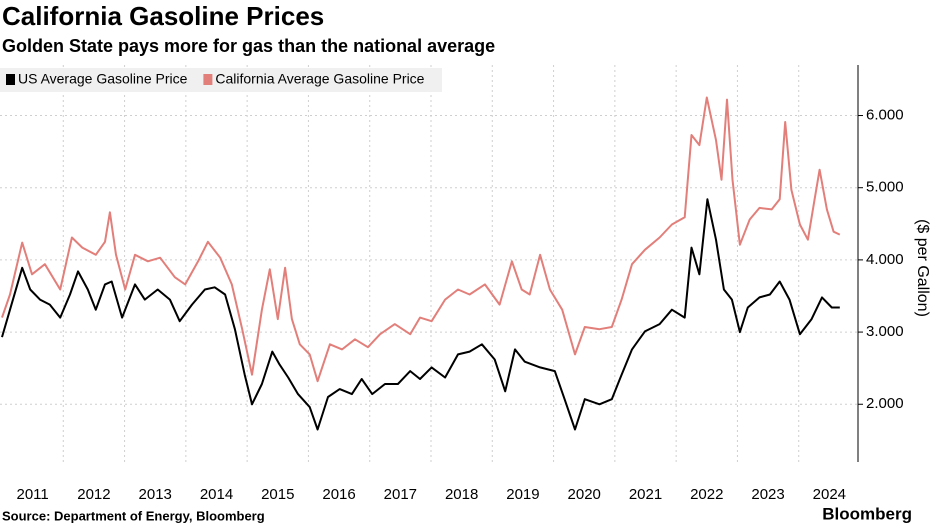 The width and height of the screenshot is (936, 528). Describe the element at coordinates (133, 515) in the screenshot. I see `source-note: Source: Department of Energy, Bloomberg` at that location.